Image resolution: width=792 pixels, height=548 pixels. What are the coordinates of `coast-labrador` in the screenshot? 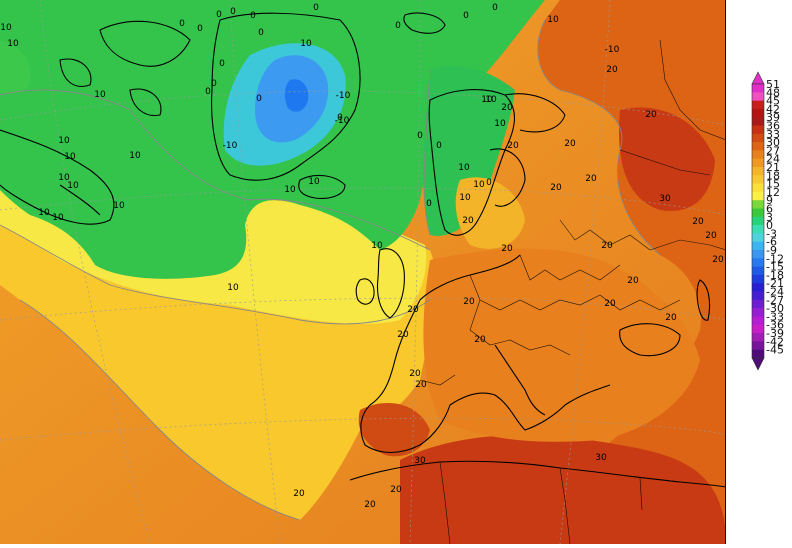 It's located at (57, 177).